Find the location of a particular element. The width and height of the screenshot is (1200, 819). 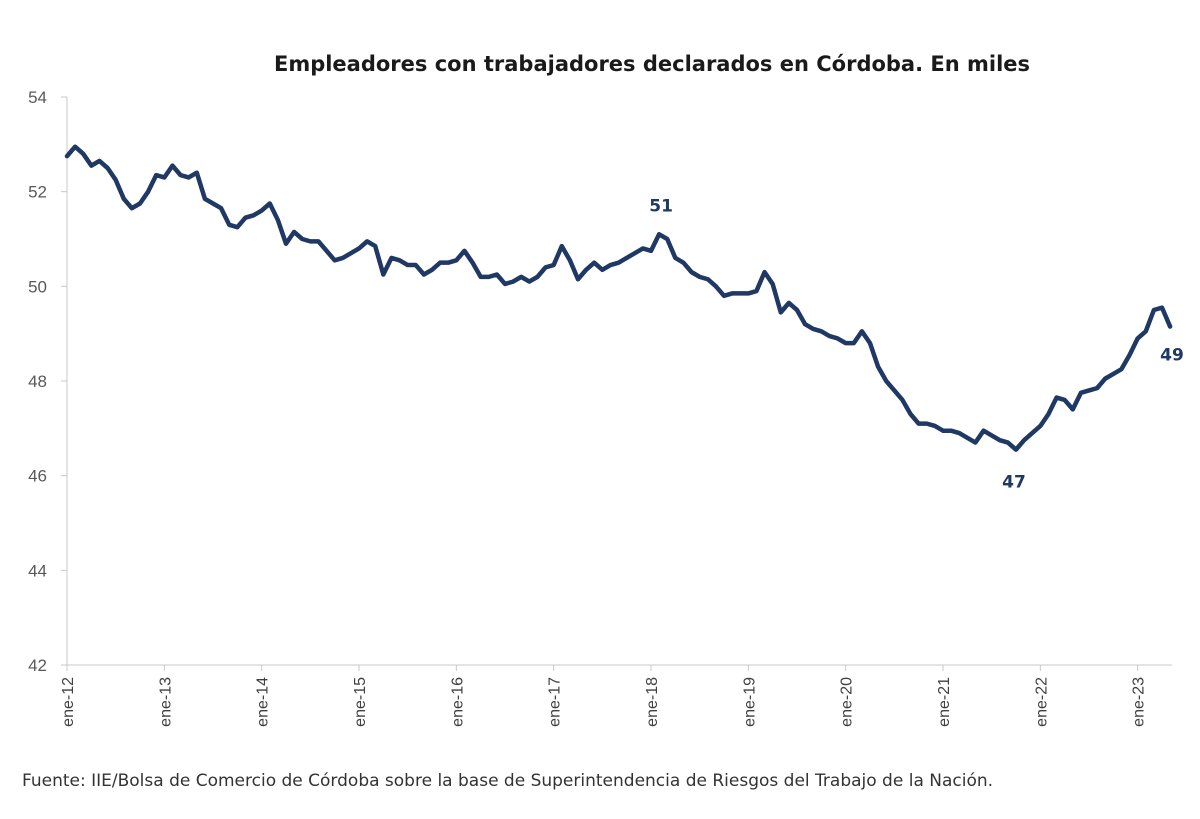

x-tick-label: ene-18 is located at coordinates (652, 702).